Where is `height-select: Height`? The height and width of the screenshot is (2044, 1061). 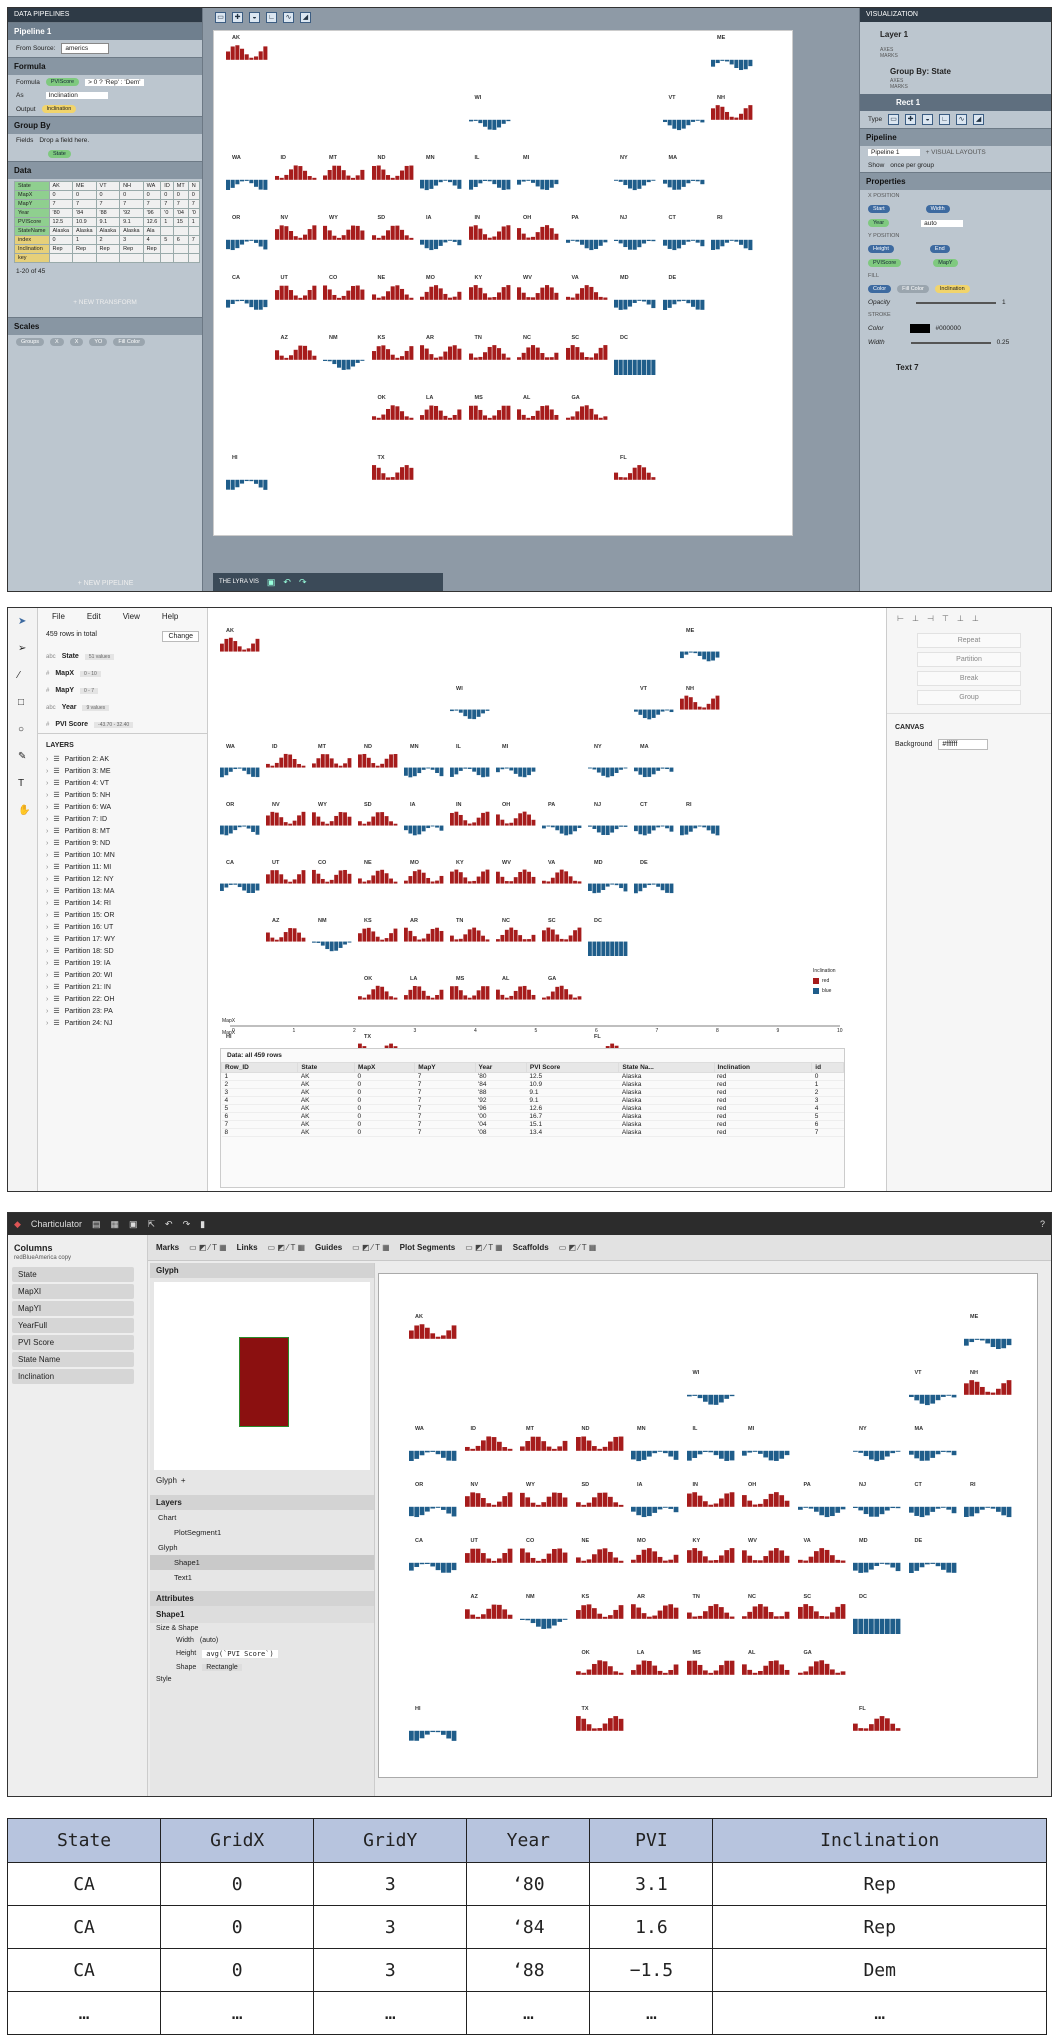 height-select: Height is located at coordinates (881, 249).